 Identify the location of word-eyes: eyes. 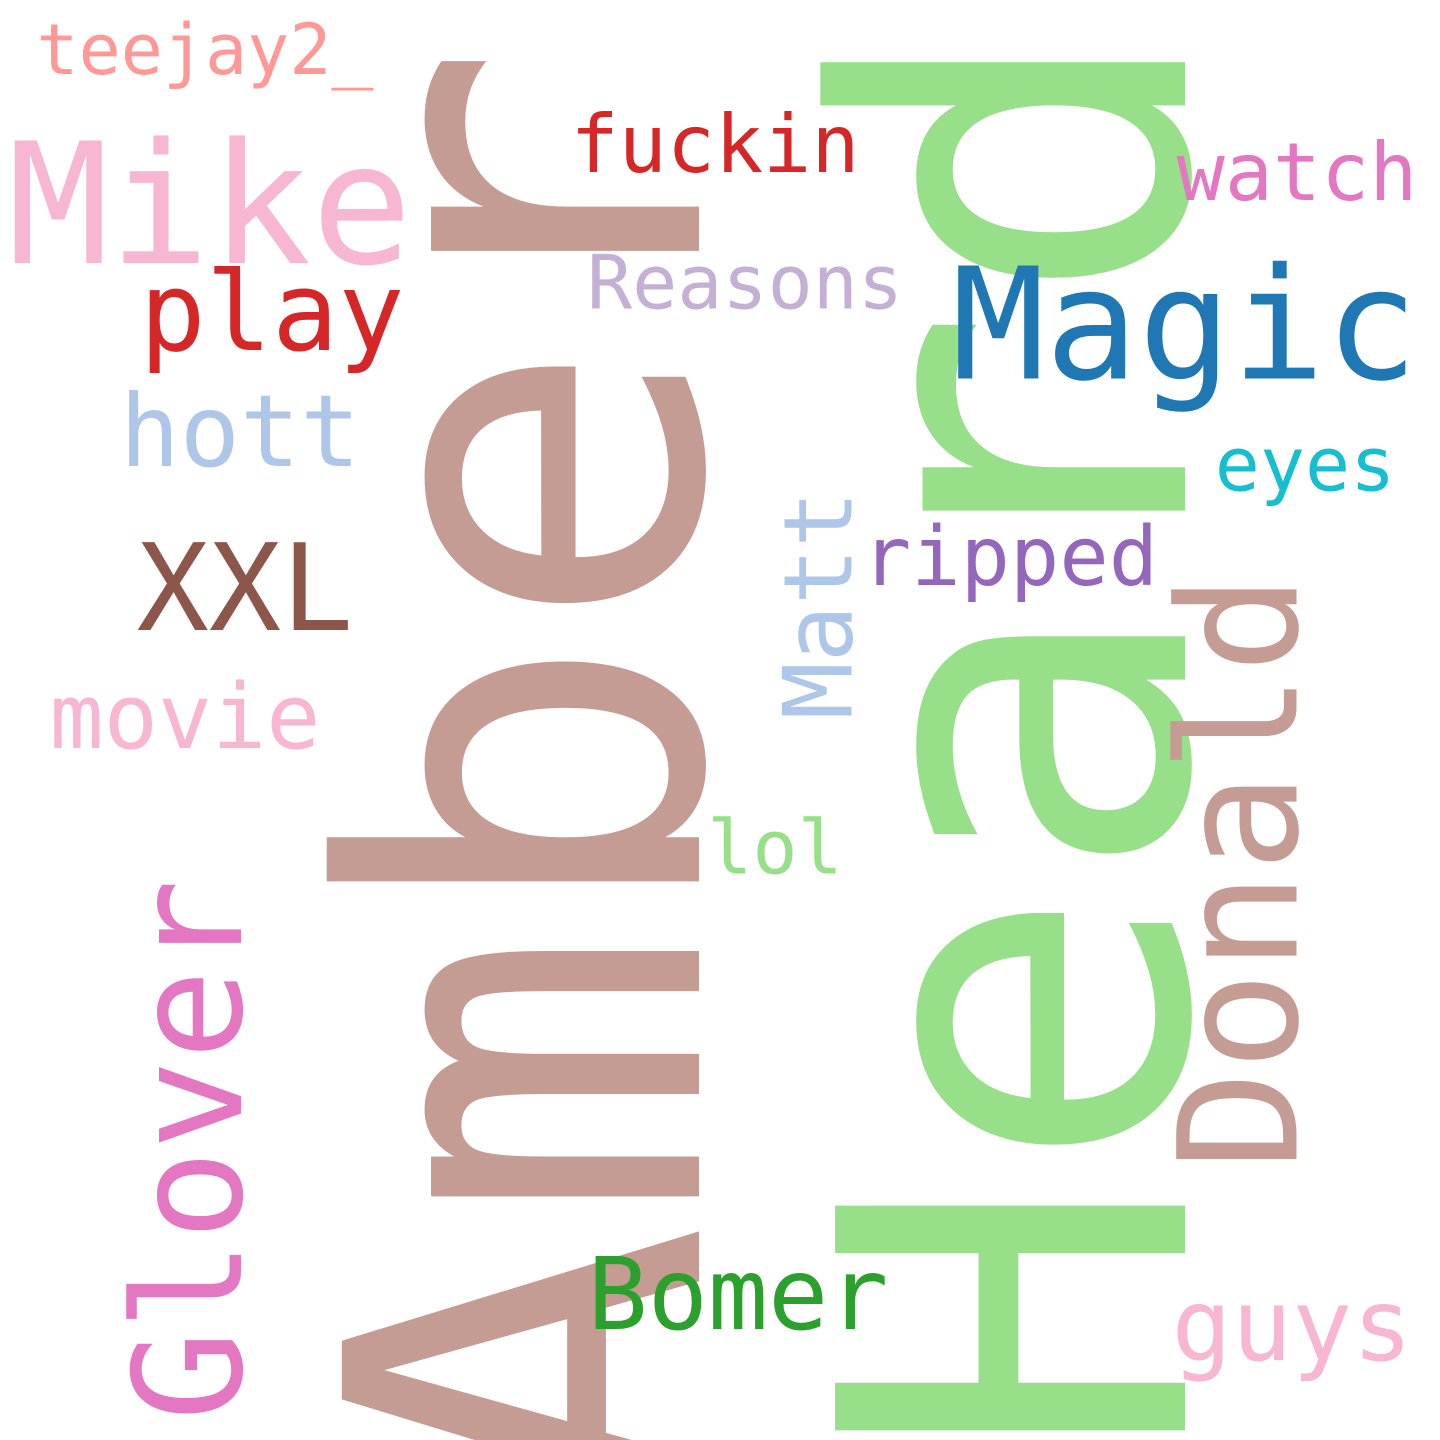
(1305, 464).